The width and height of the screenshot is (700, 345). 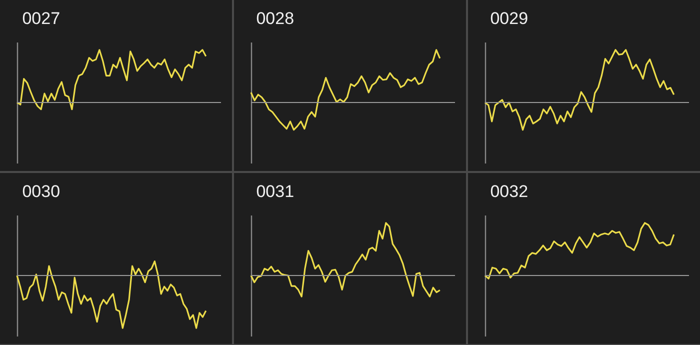 I want to click on chart-title: 0032, so click(x=509, y=191).